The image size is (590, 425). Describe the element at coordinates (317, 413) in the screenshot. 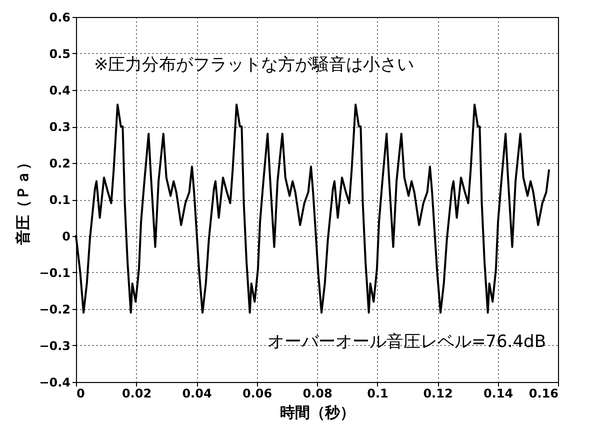

I see `x-axis-title: 時間（秒）` at that location.